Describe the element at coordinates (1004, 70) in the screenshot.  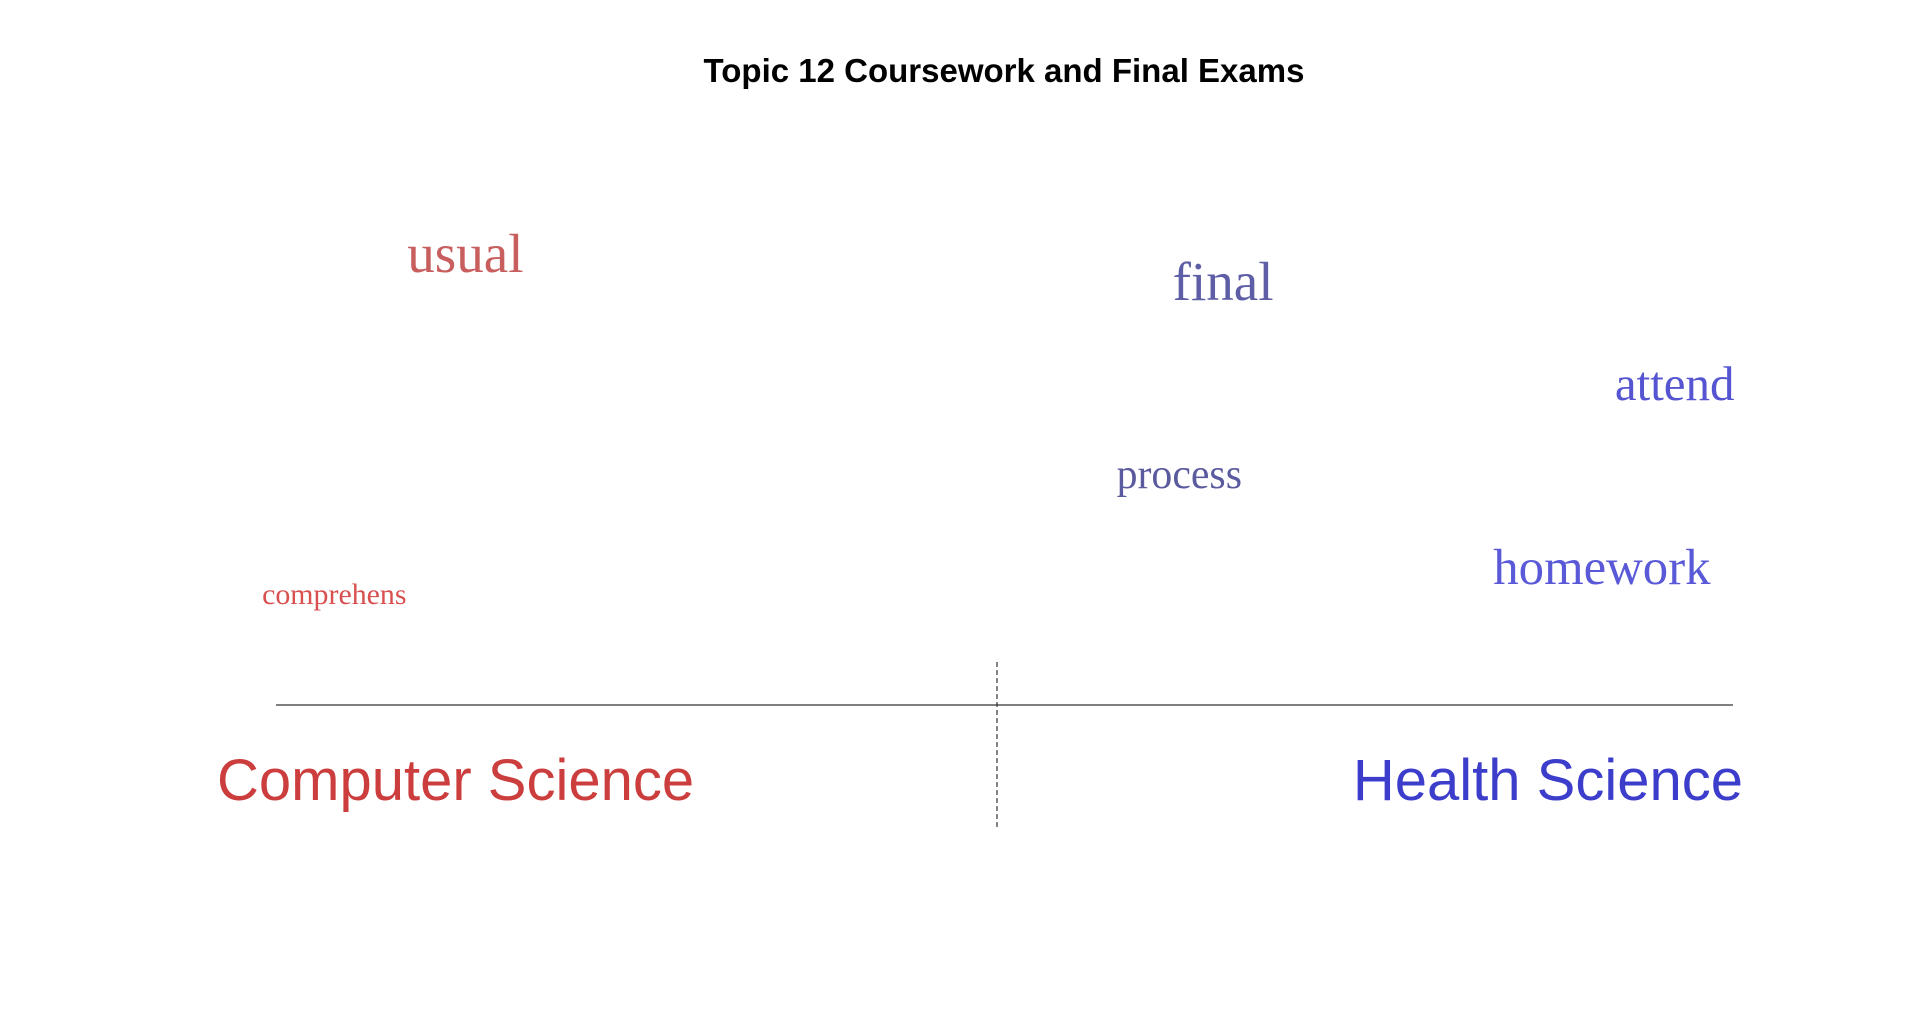
I see `chart-title: Topic 12 Coursework and Final Exams` at that location.